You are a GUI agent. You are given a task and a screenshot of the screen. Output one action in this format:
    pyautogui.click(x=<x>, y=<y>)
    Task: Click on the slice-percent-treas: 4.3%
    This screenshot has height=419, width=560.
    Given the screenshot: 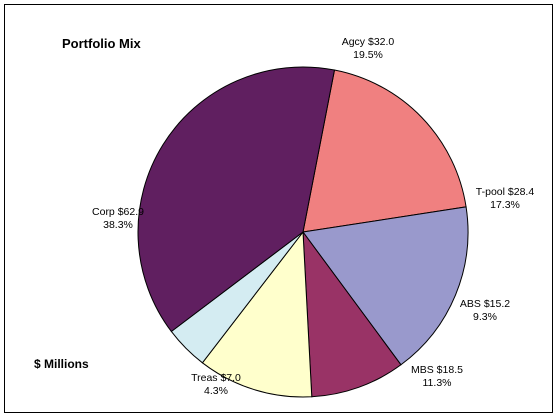 What is the action you would take?
    pyautogui.click(x=216, y=391)
    